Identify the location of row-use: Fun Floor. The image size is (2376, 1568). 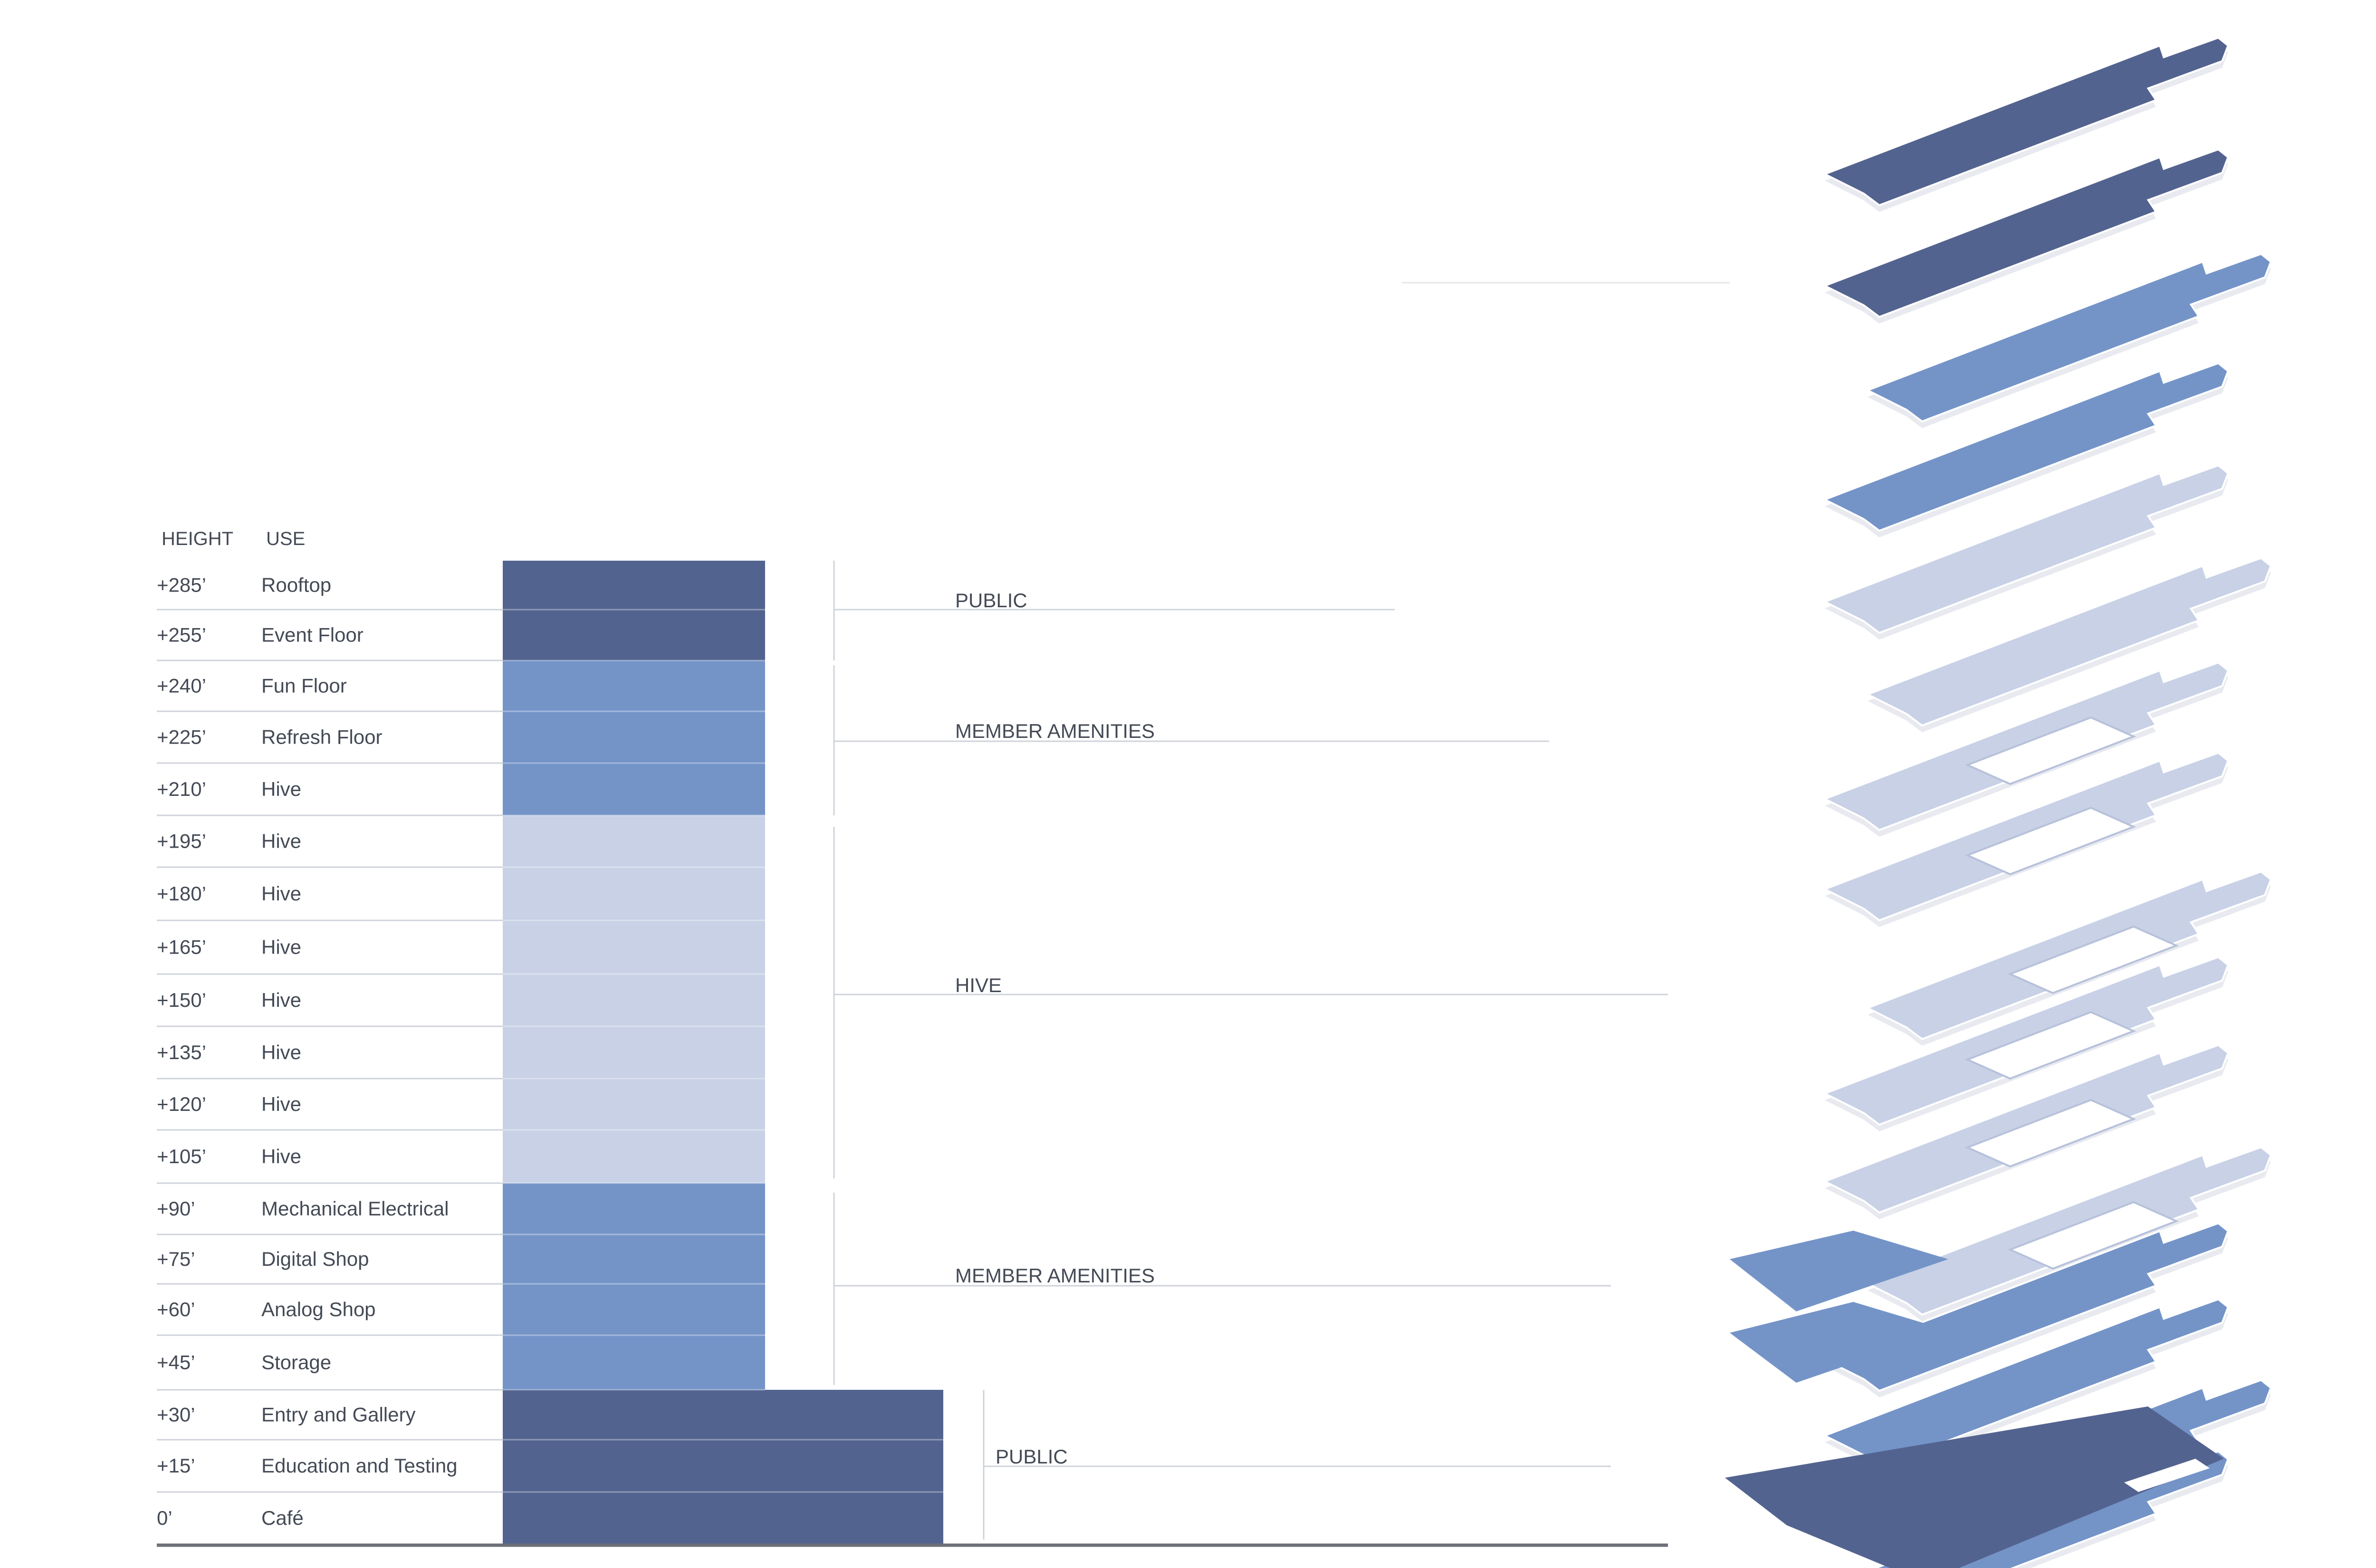
(304, 686).